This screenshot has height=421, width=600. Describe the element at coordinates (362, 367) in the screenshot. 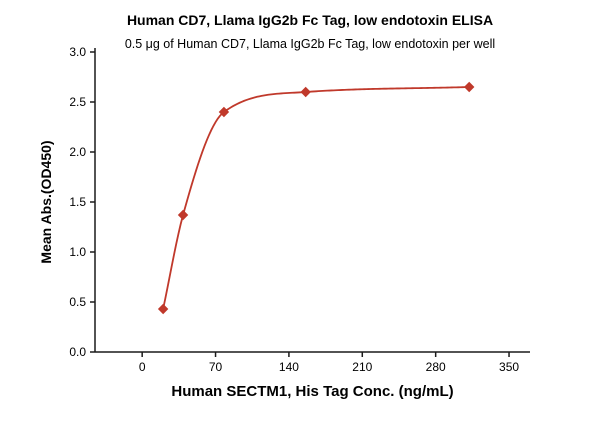

I see `x-tick-label: 210` at that location.